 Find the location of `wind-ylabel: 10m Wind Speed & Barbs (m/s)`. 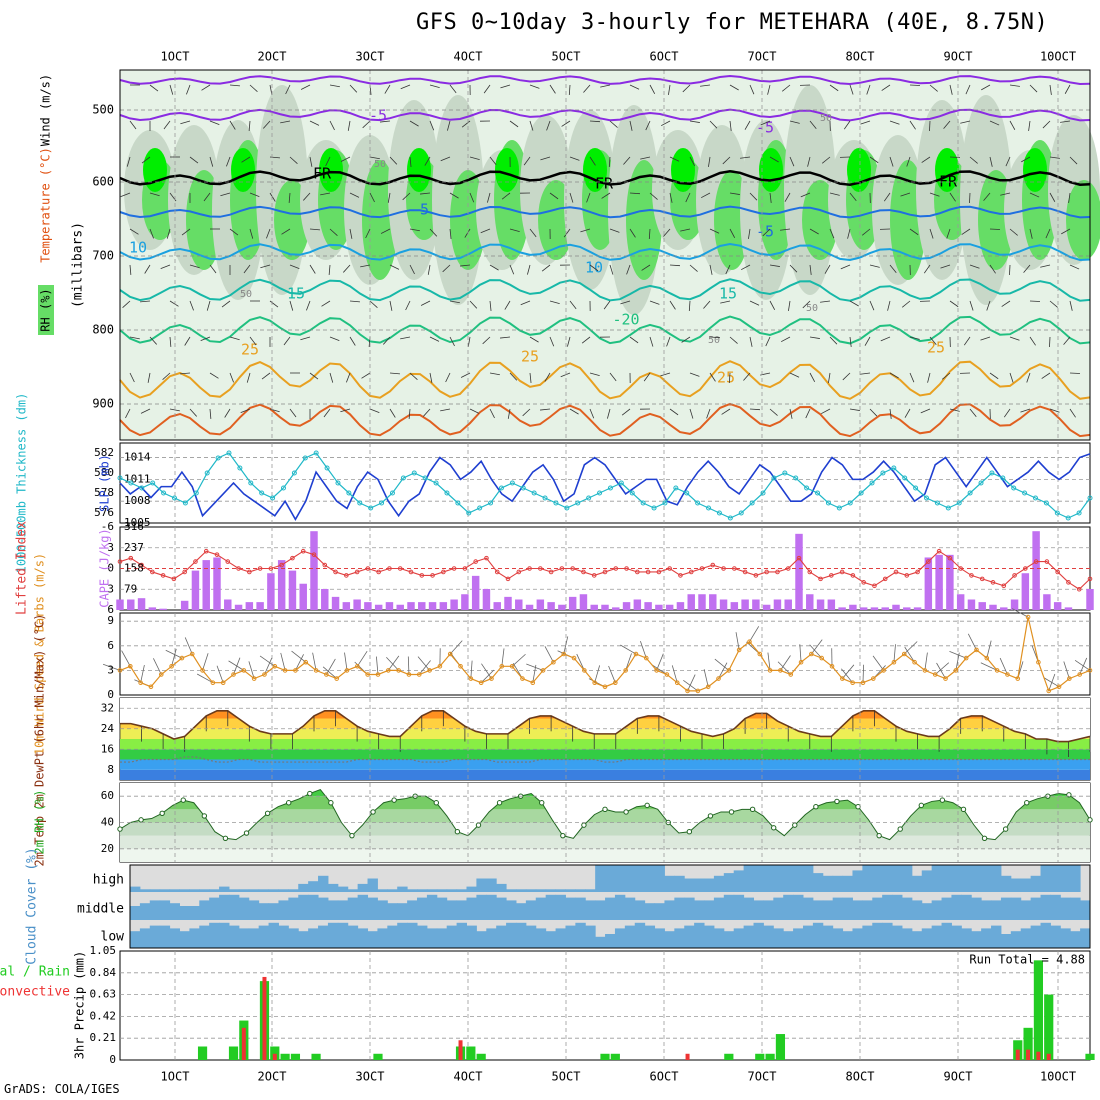

wind-ylabel: 10m Wind Speed & Barbs (m/s) is located at coordinates (40, 654).